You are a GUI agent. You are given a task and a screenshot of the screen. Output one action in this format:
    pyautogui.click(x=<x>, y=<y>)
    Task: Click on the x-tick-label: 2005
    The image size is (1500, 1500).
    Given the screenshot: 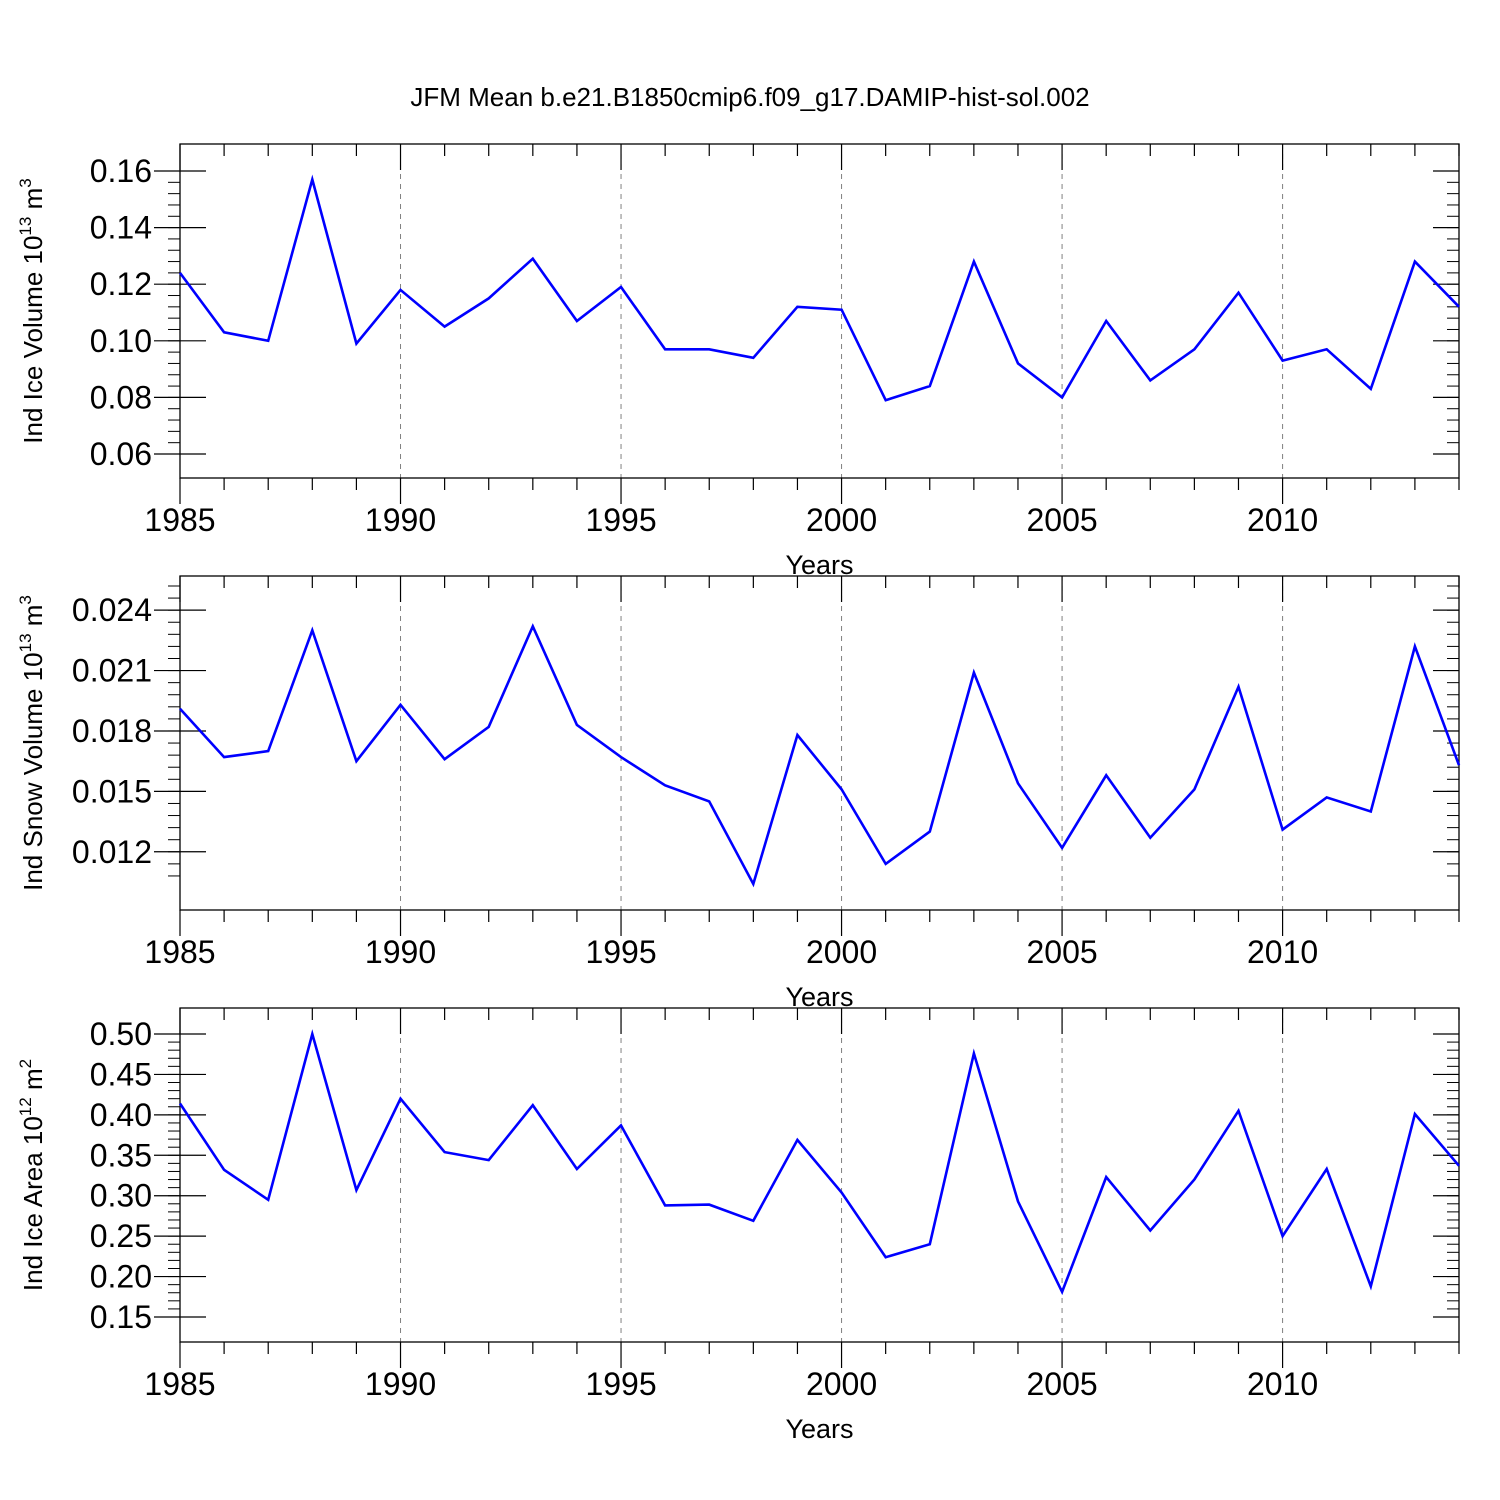 What is the action you would take?
    pyautogui.click(x=1061, y=1384)
    